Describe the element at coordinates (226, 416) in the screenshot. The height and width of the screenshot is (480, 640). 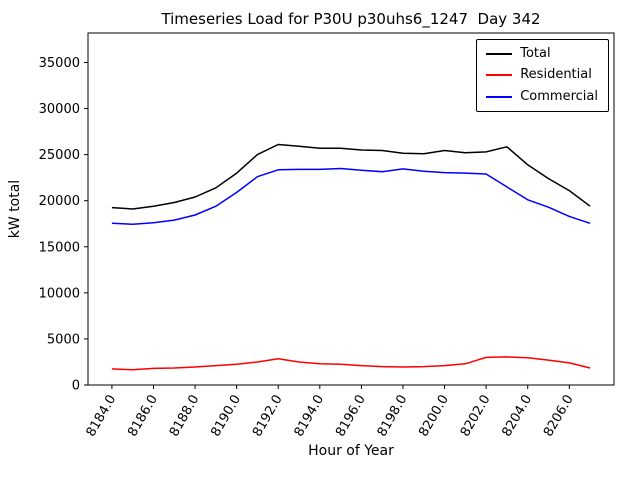
I see `x-tick-label: 8190.0` at that location.